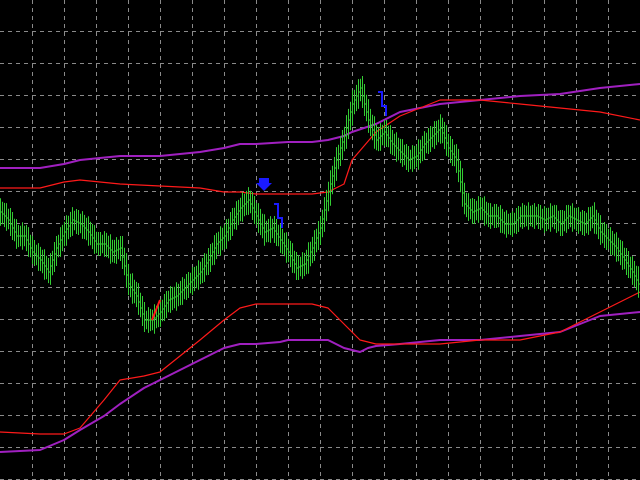 The width and height of the screenshot is (640, 480). I want to click on sell-arrow-icon, so click(264, 184).